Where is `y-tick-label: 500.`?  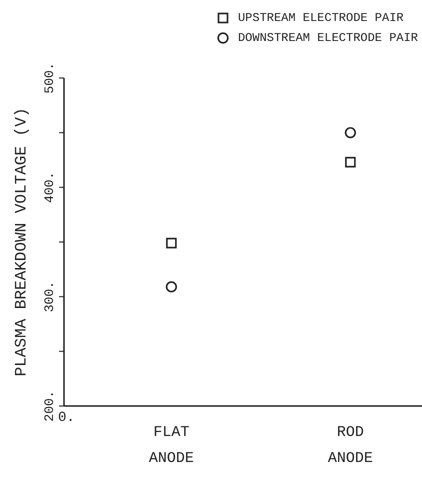 y-tick-label: 500. is located at coordinates (49, 78).